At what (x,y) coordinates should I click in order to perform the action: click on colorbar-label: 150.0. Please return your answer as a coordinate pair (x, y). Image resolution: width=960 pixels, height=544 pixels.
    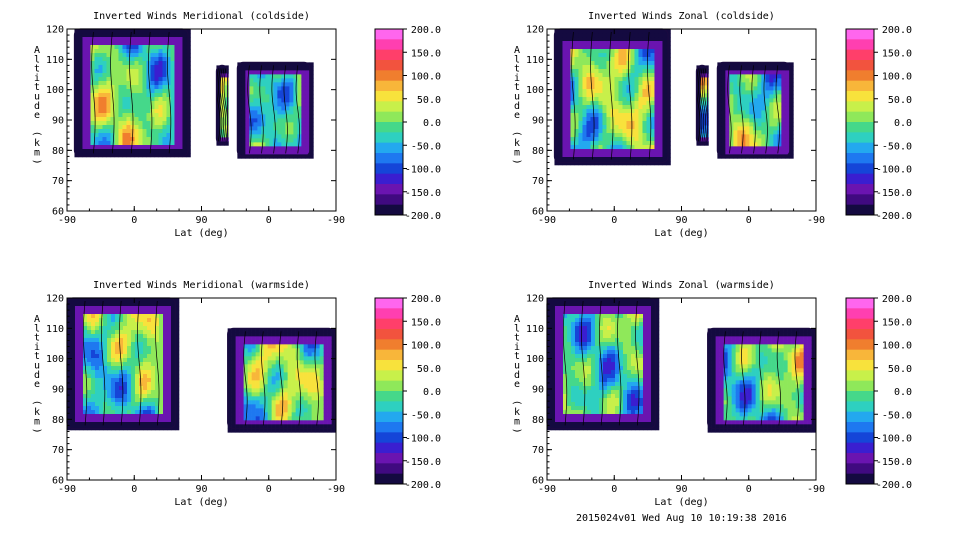
    Looking at the image, I should click on (426, 53).